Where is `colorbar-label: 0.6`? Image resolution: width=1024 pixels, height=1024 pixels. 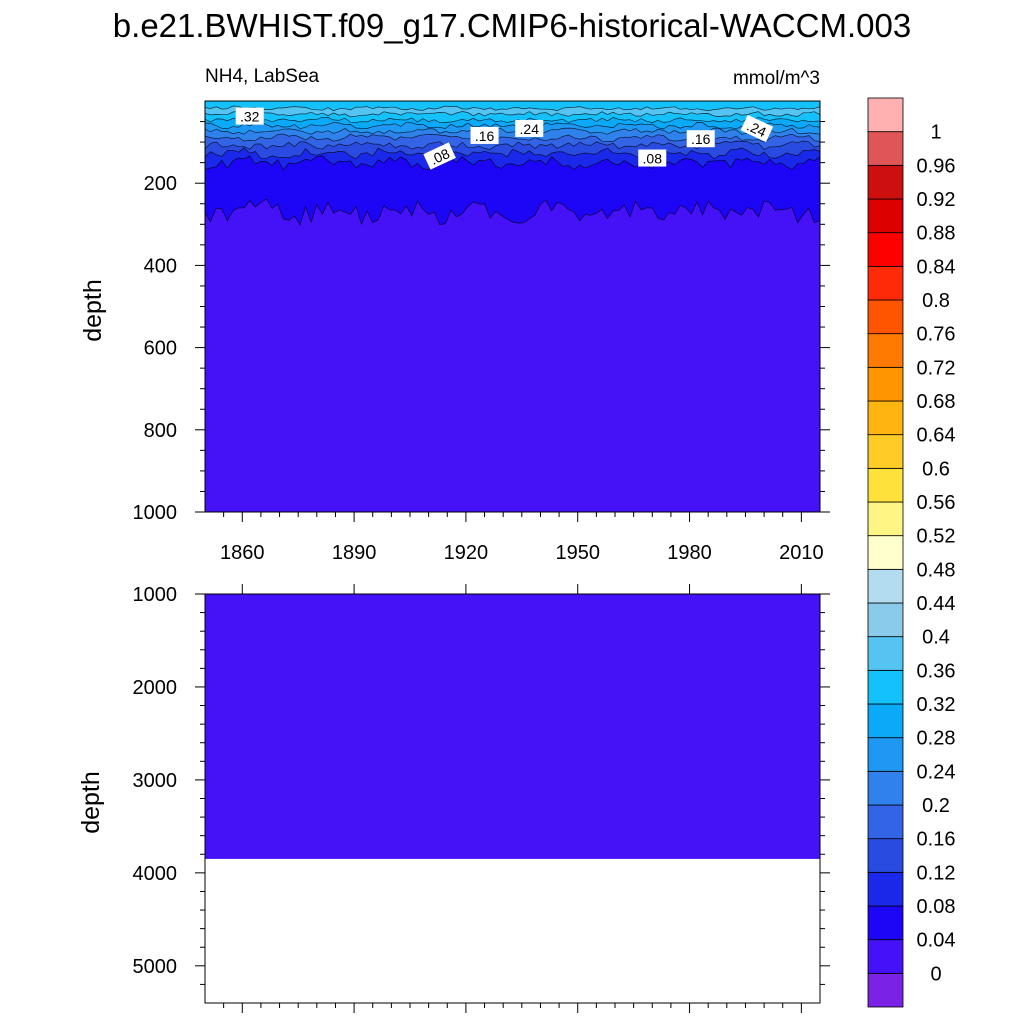 colorbar-label: 0.6 is located at coordinates (936, 469).